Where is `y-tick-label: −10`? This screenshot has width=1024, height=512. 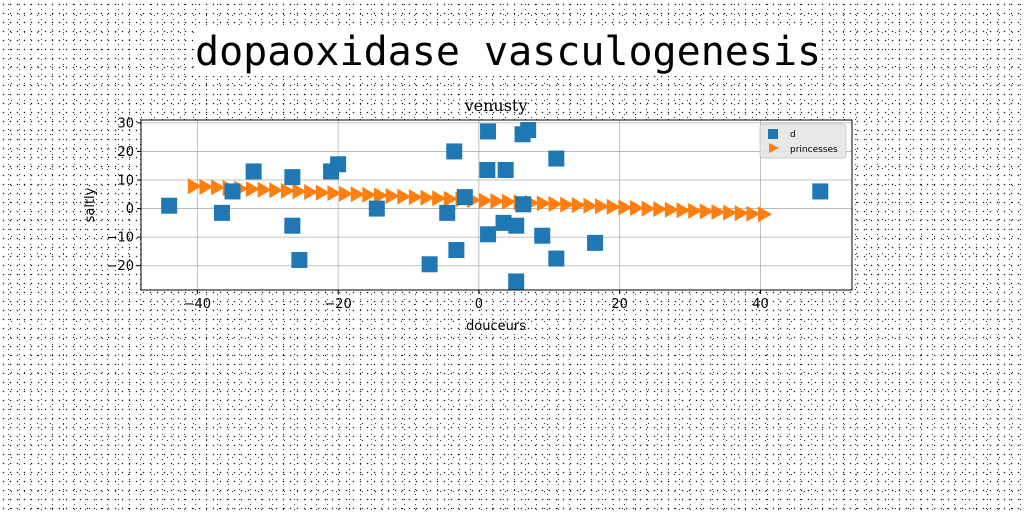
y-tick-label: −10 is located at coordinates (120, 238).